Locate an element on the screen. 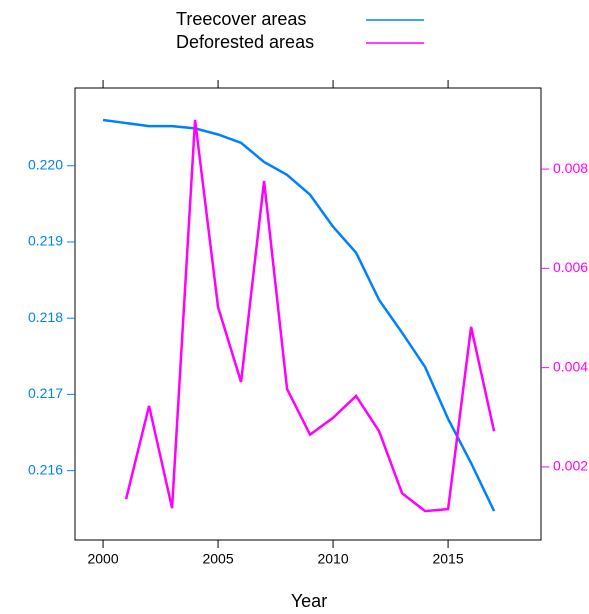  x-tick-label: 2010 is located at coordinates (332, 559).